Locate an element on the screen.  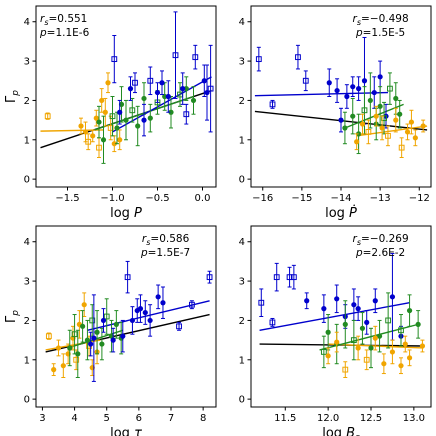
x-tick-label: 5 is located at coordinates (107, 418).